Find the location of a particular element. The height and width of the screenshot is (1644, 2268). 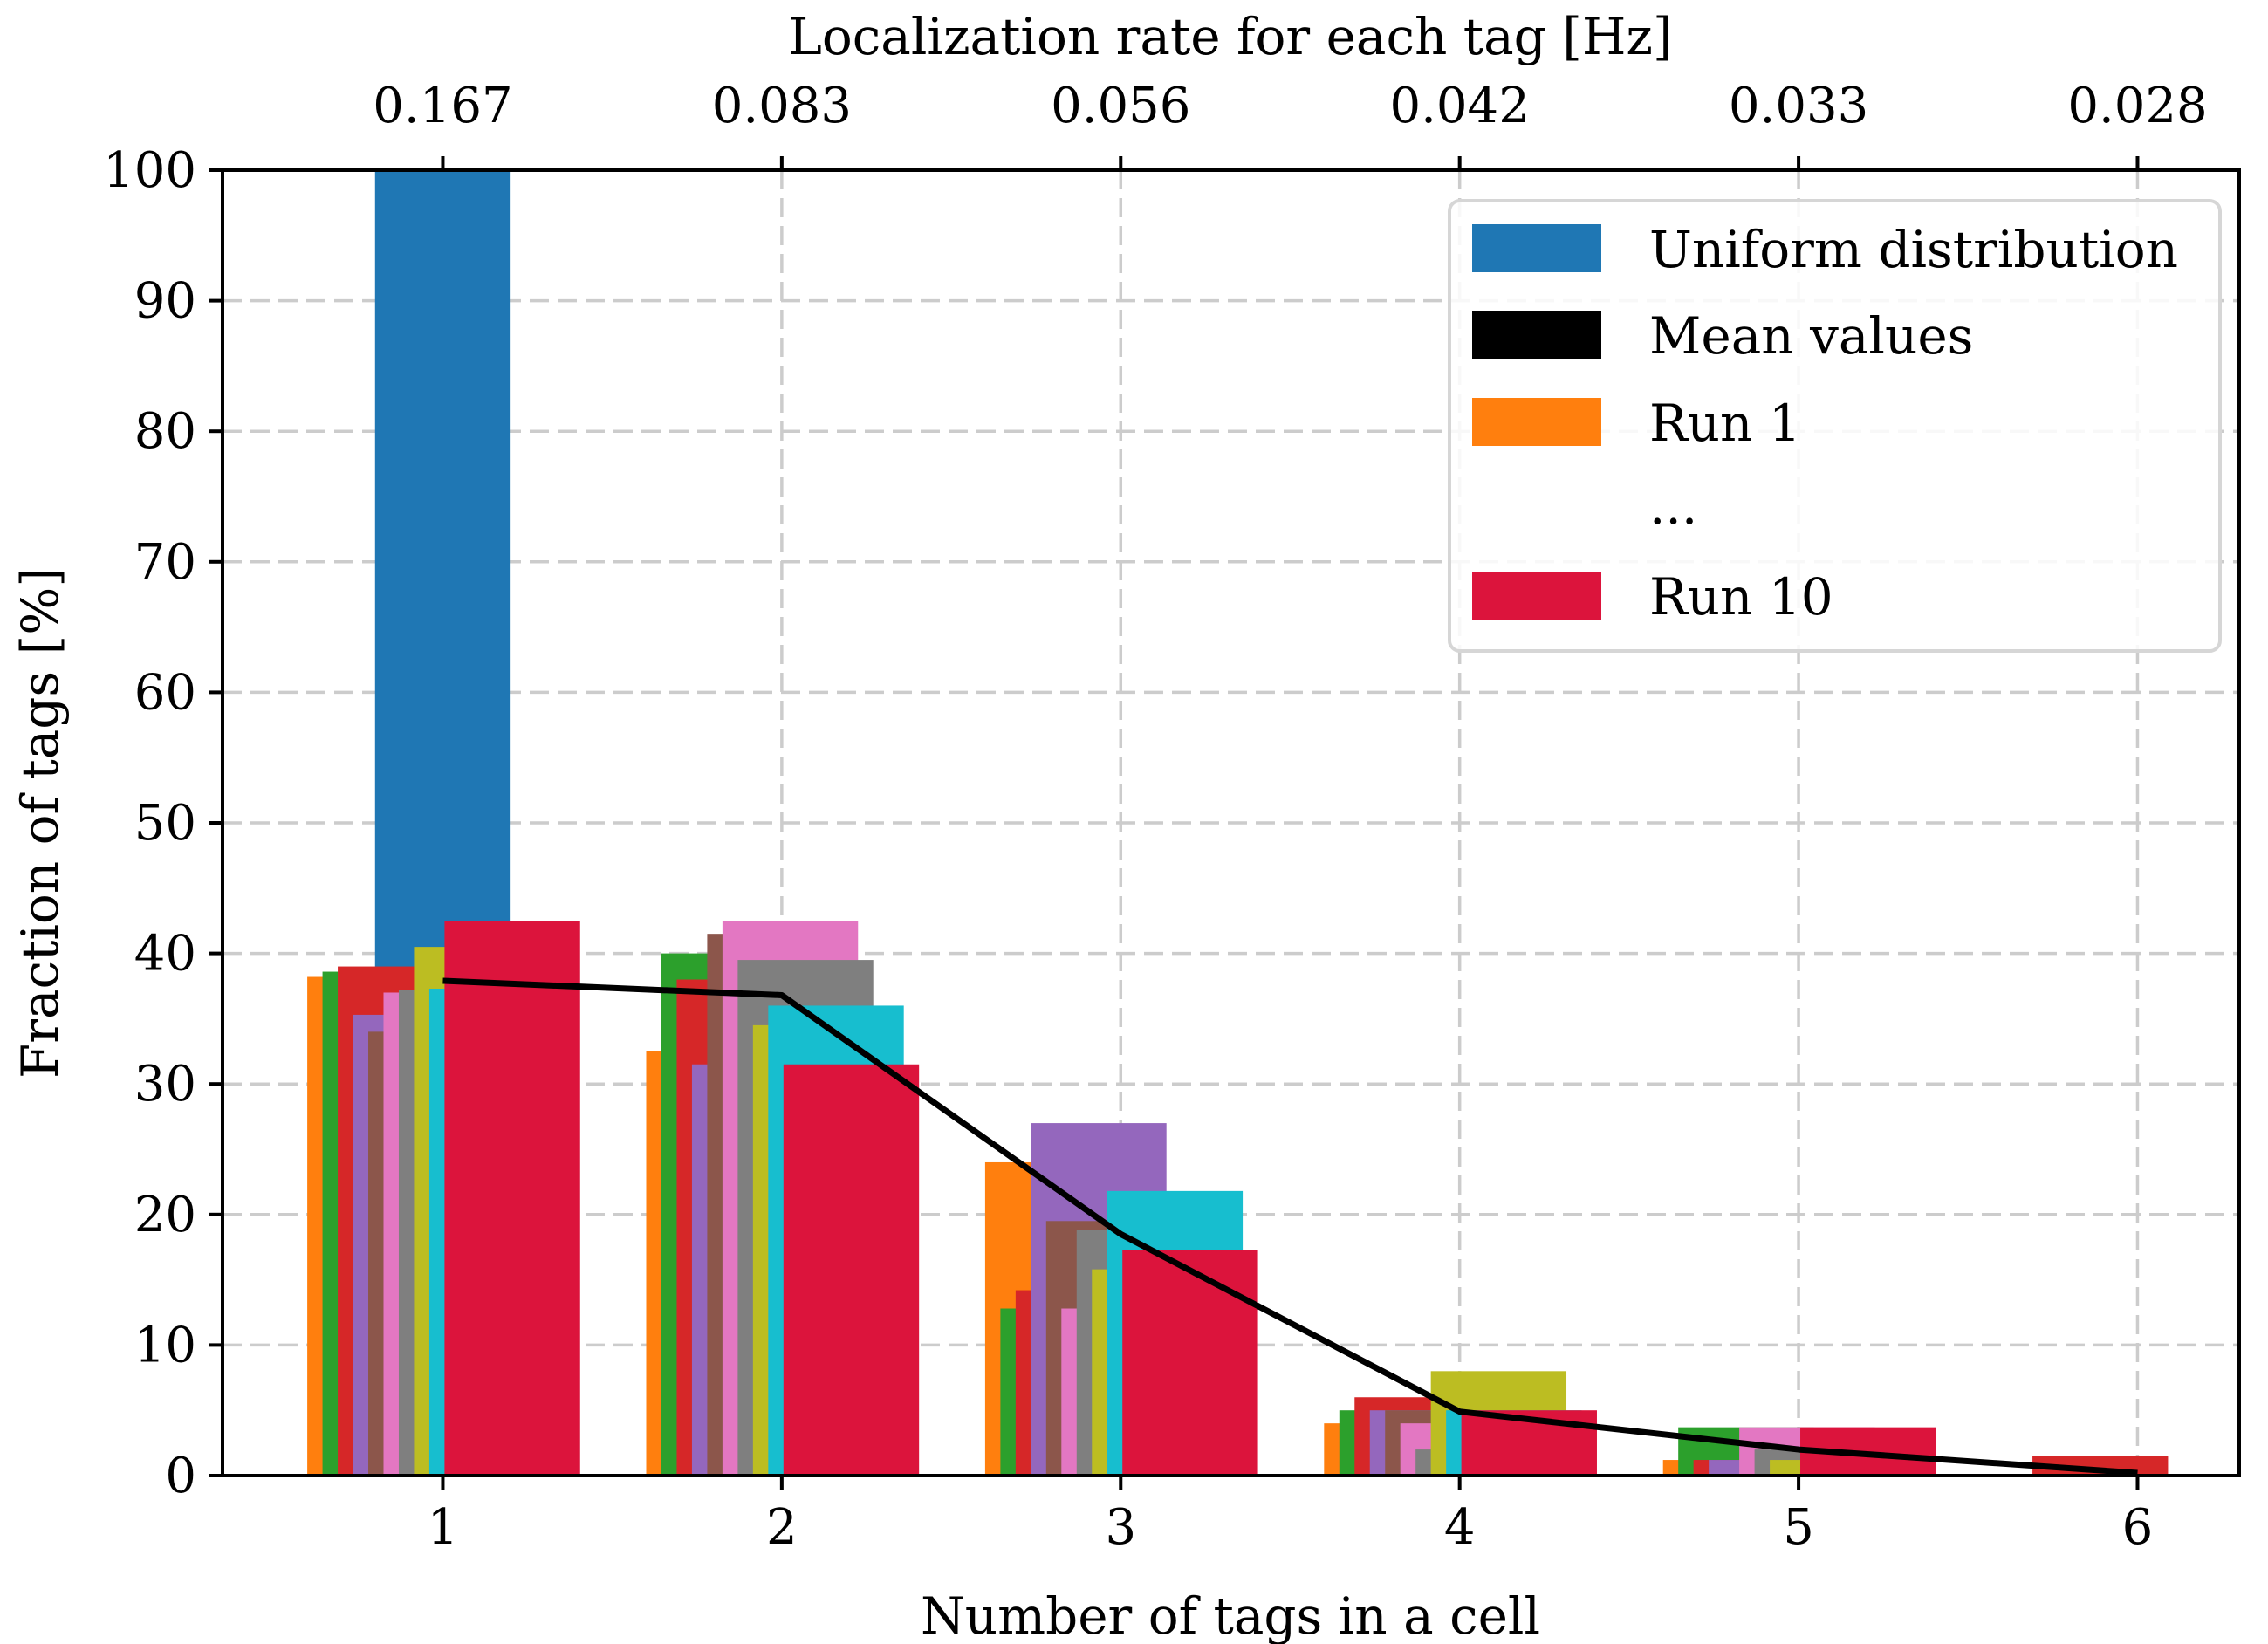

y-axis-title: Fraction of tags [%] is located at coordinates (40, 823).